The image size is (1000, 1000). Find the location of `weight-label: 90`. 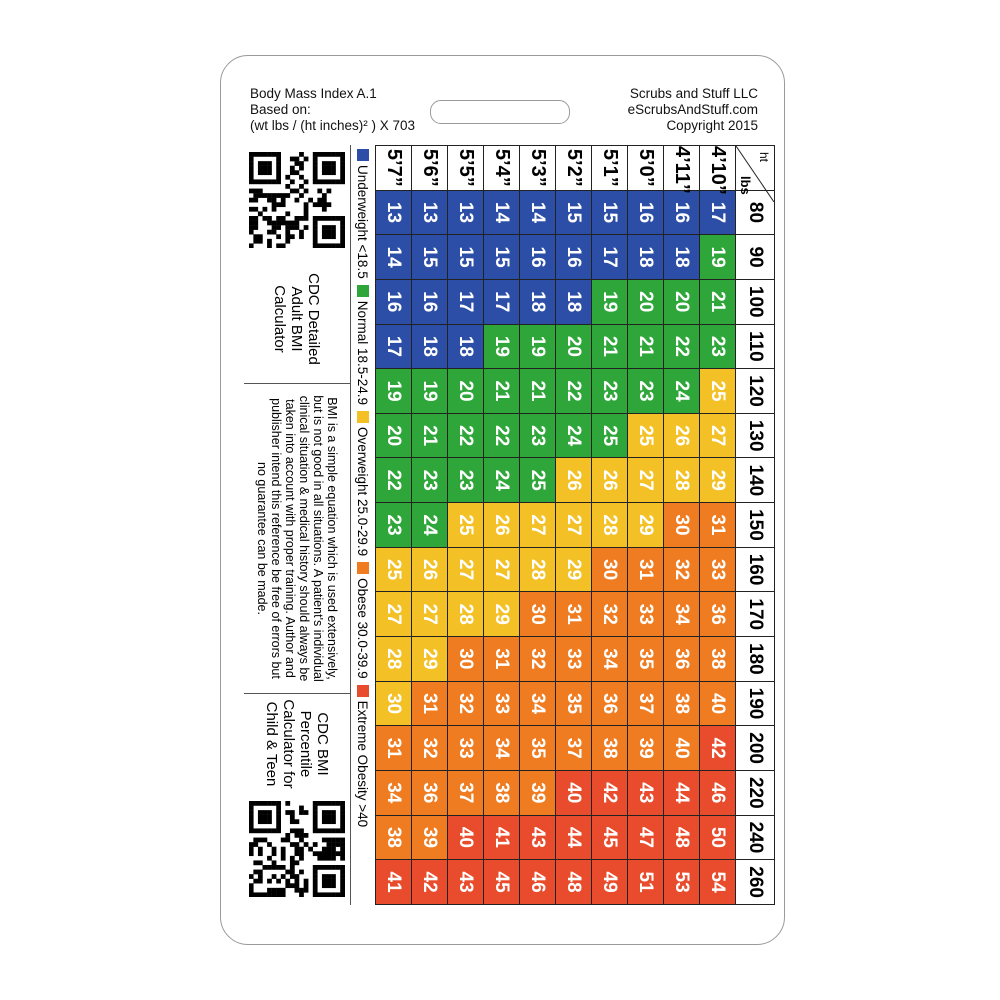

weight-label: 90 is located at coordinates (755, 257).